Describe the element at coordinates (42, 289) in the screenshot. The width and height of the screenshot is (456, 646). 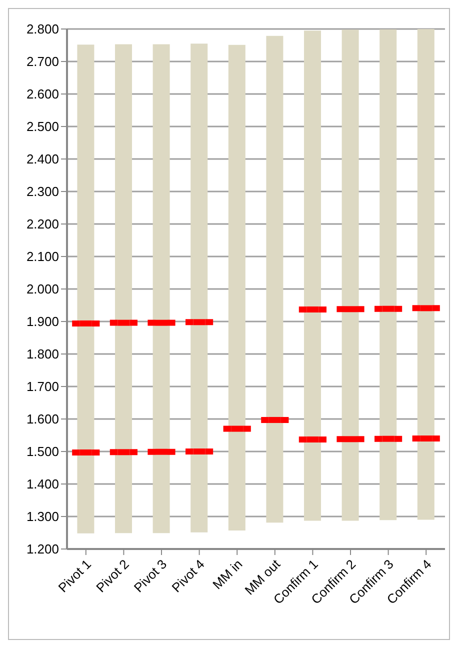
I see `y-tick-label: 2.000` at that location.